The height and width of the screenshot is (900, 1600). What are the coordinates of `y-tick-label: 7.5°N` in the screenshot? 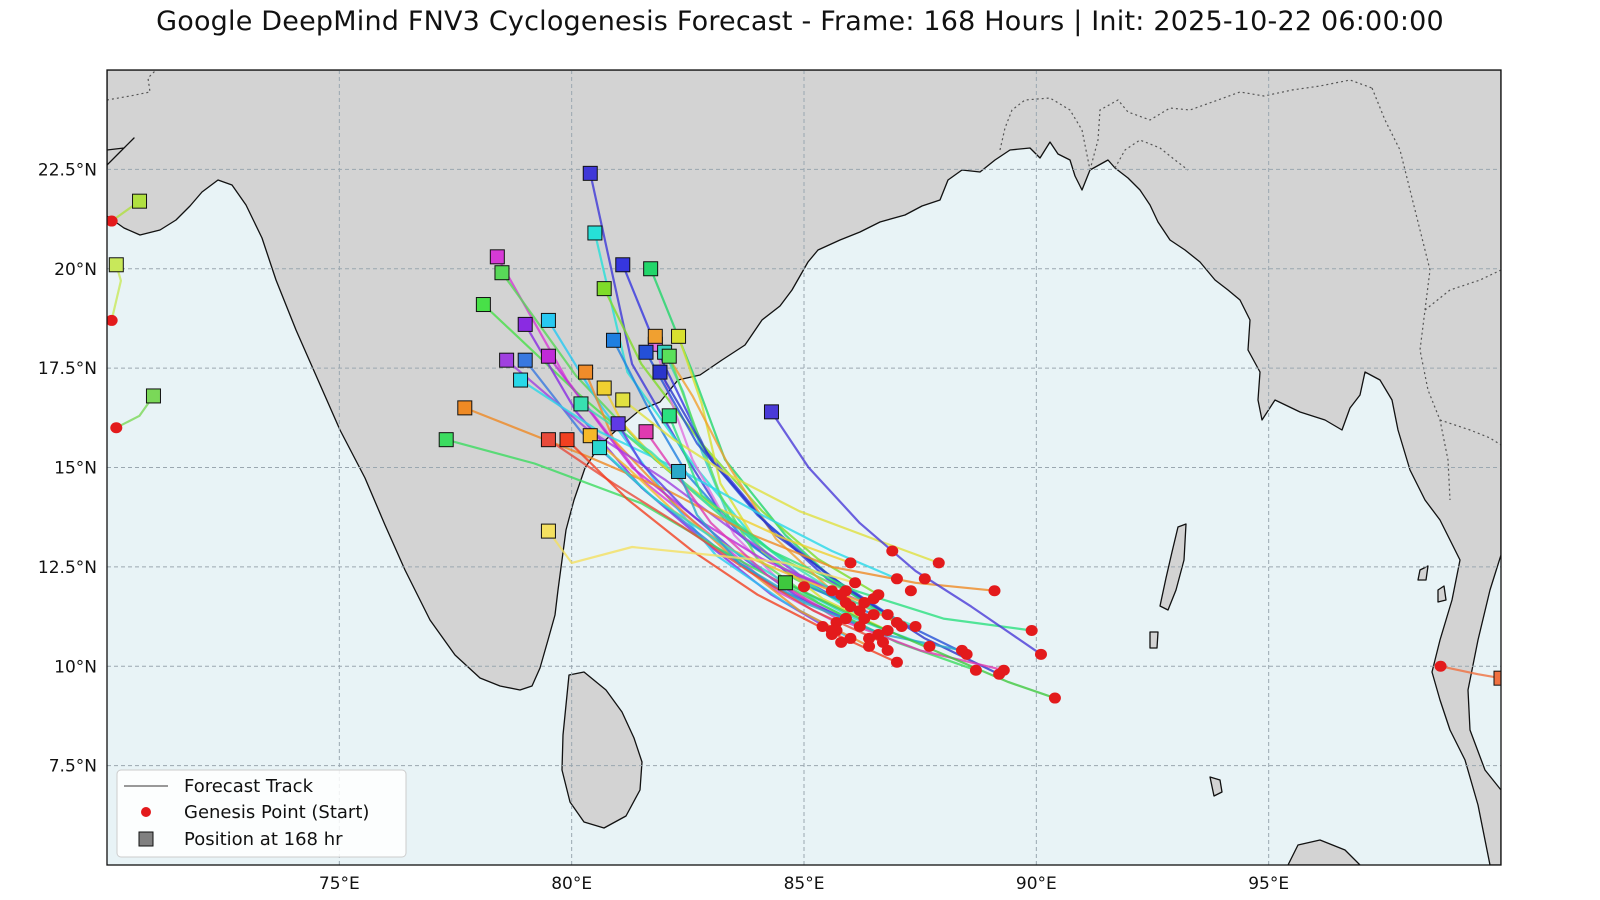 It's located at (73, 767).